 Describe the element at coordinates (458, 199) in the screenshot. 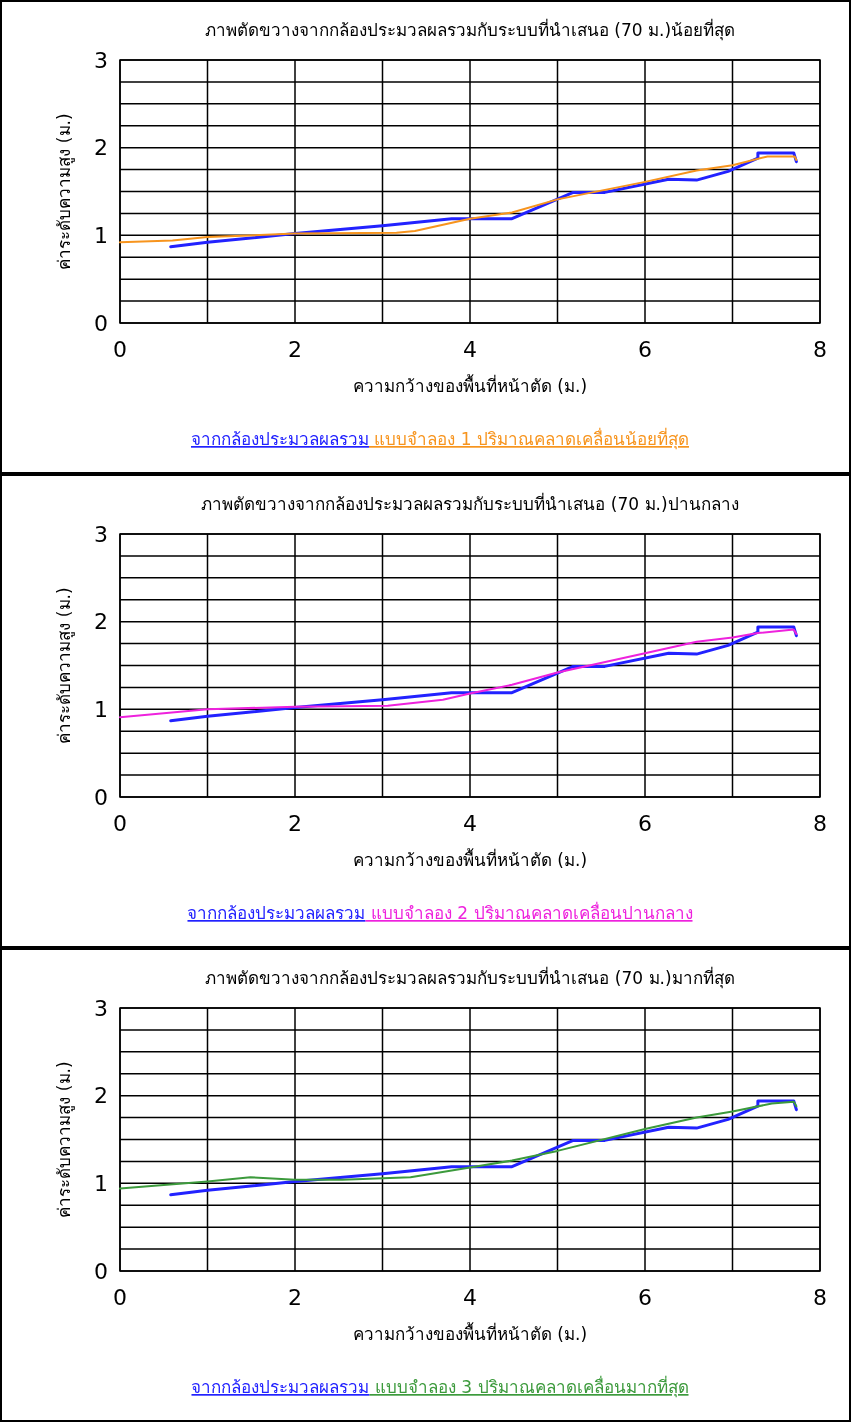

I see `line-series` at that location.